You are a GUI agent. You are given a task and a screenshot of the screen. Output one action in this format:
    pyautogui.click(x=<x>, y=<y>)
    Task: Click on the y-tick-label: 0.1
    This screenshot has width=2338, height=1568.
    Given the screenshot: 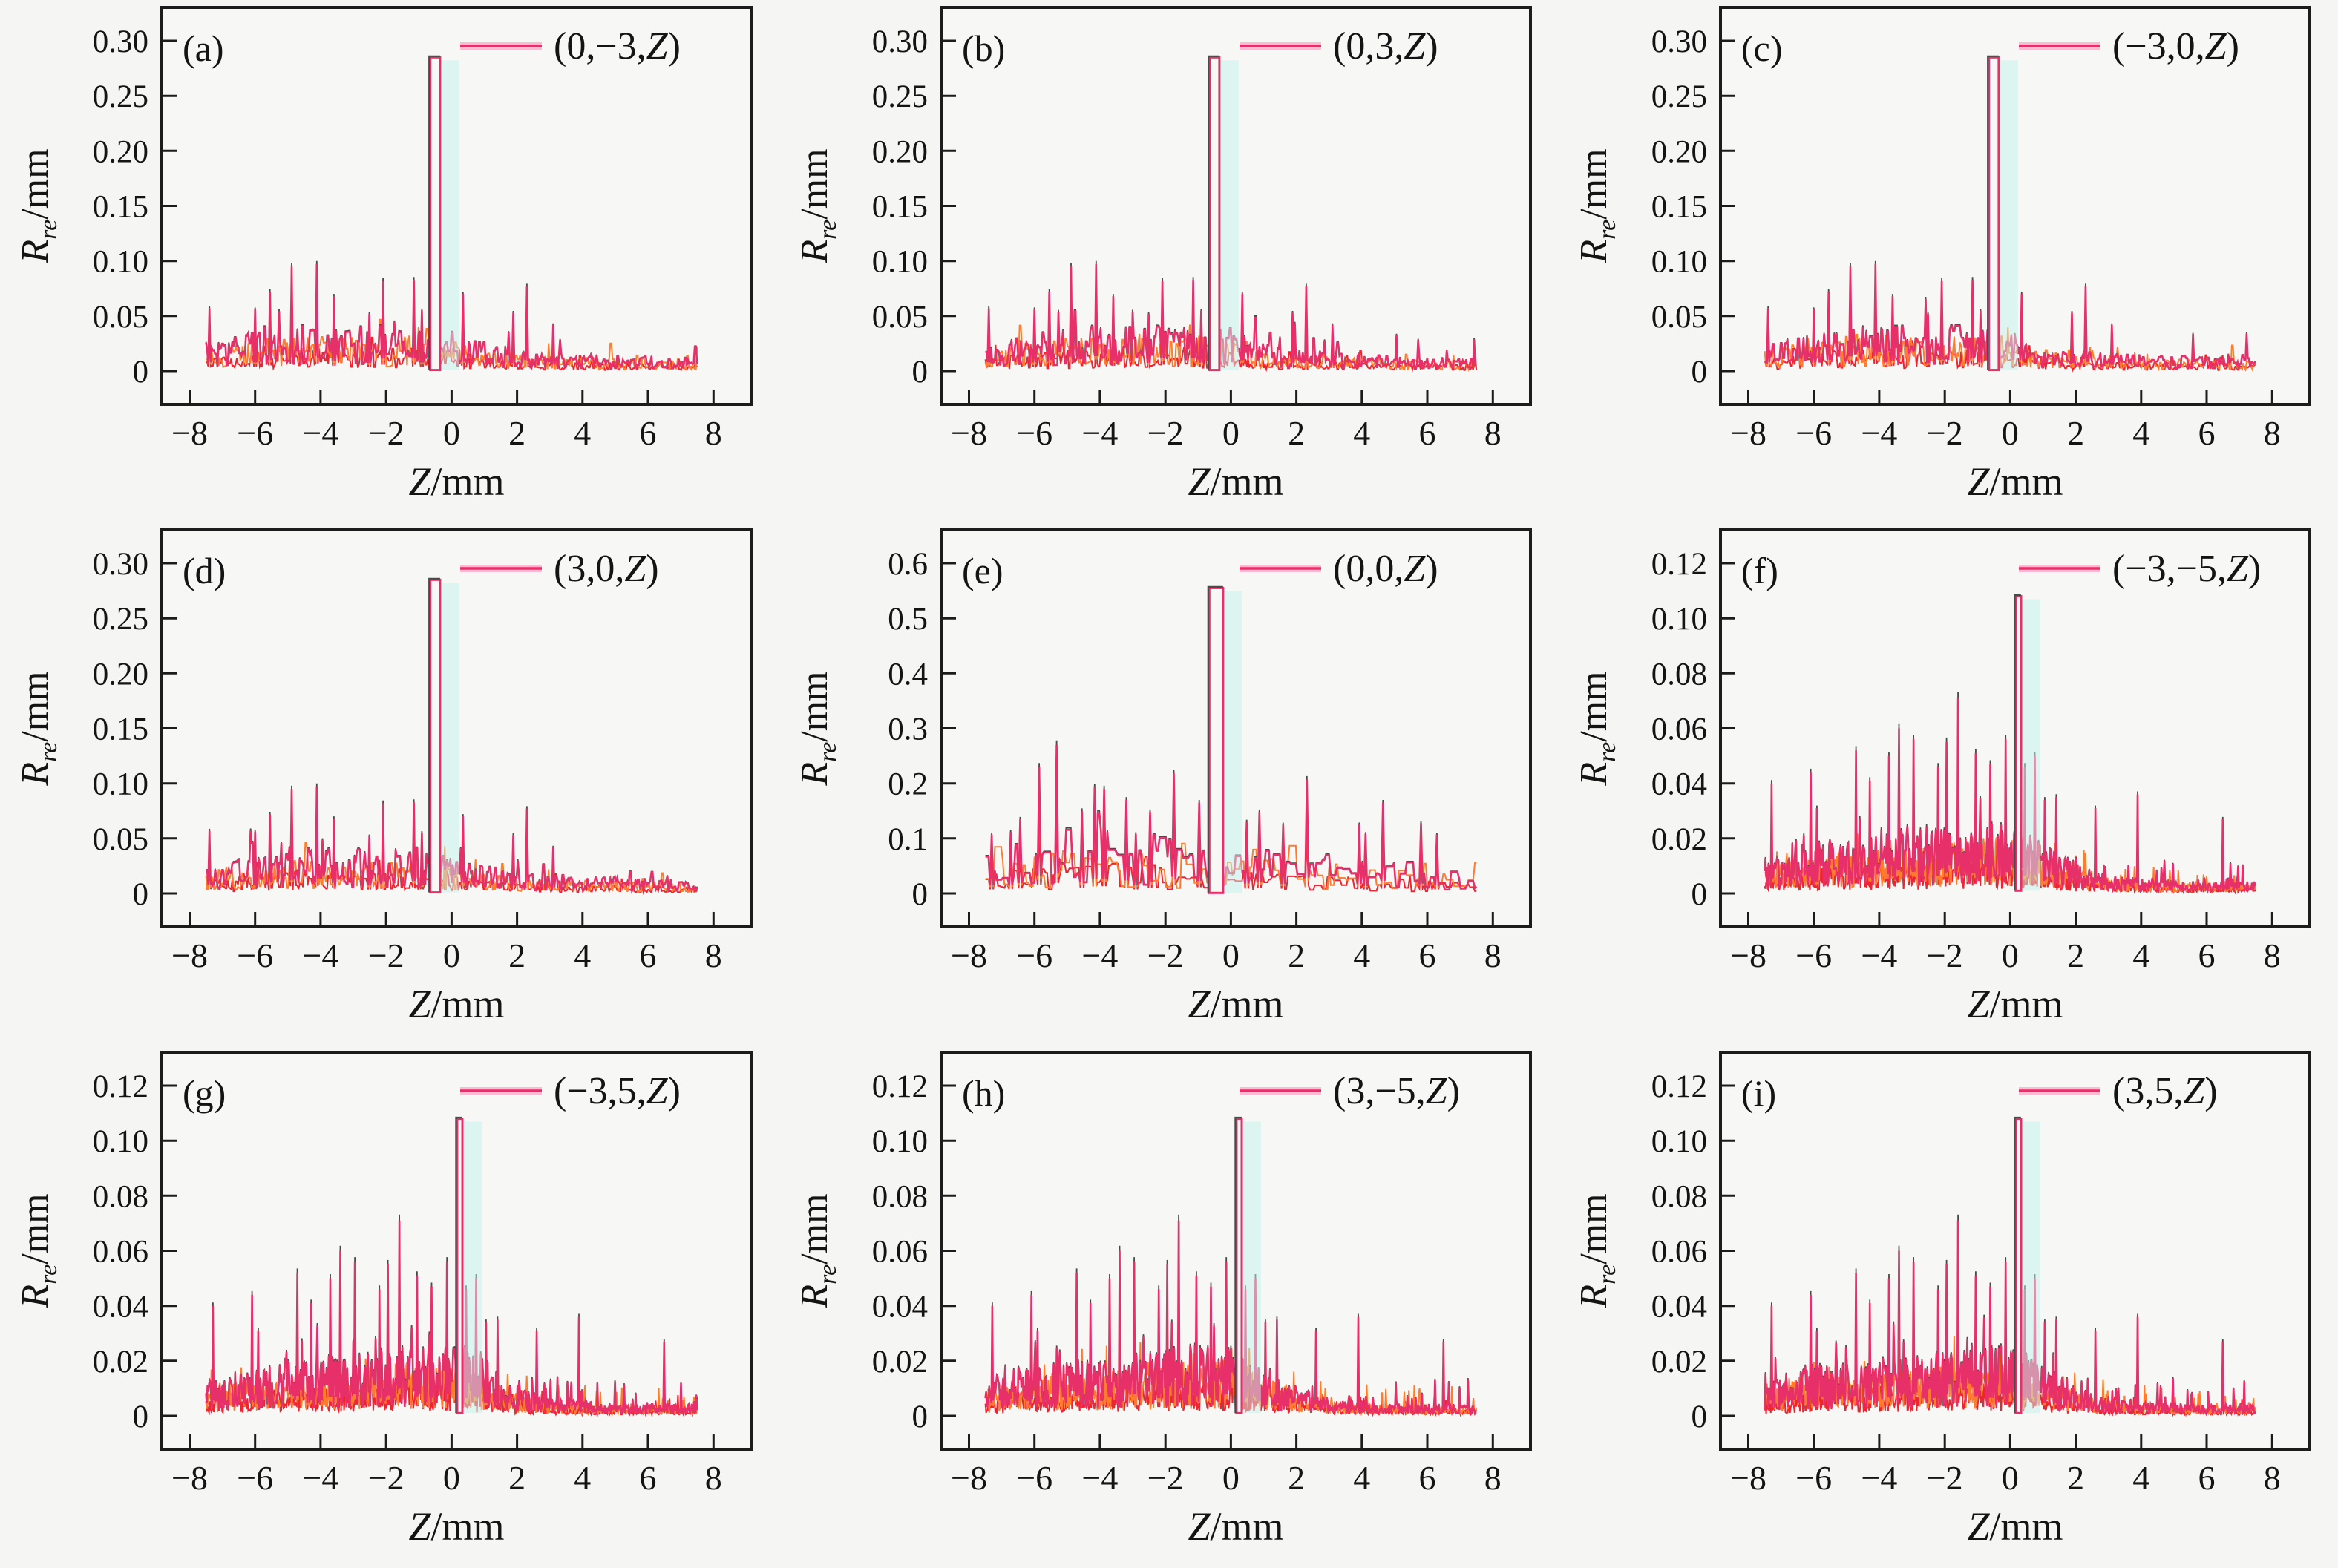 What is the action you would take?
    pyautogui.click(x=908, y=839)
    